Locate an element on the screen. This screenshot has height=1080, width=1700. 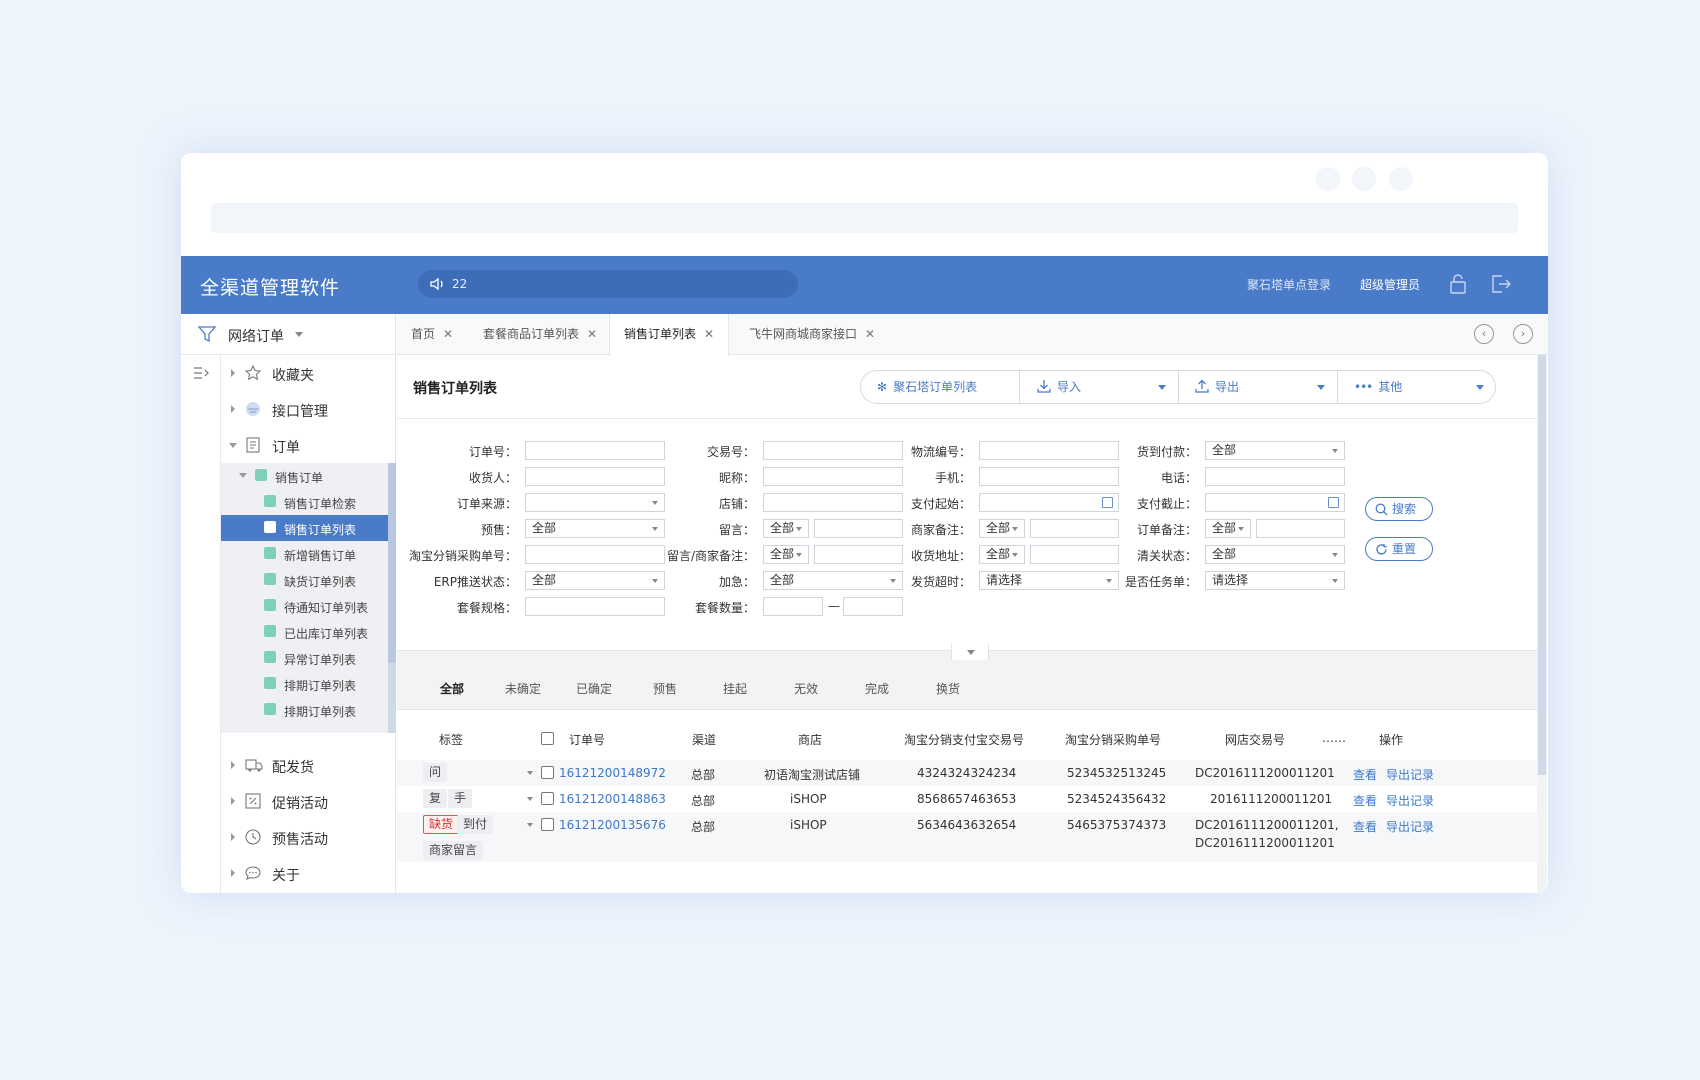
merchant-note-input is located at coordinates (1074, 528).